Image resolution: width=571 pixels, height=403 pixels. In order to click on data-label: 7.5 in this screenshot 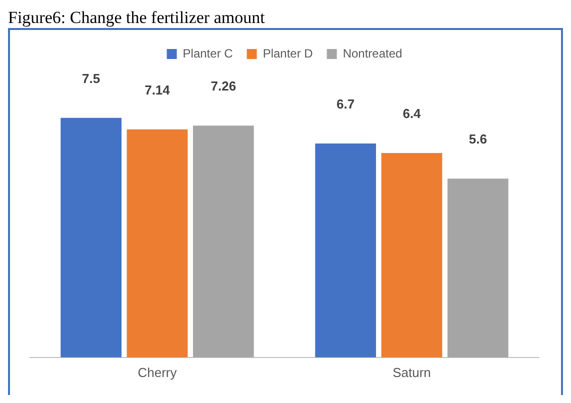, I will do `click(91, 78)`.